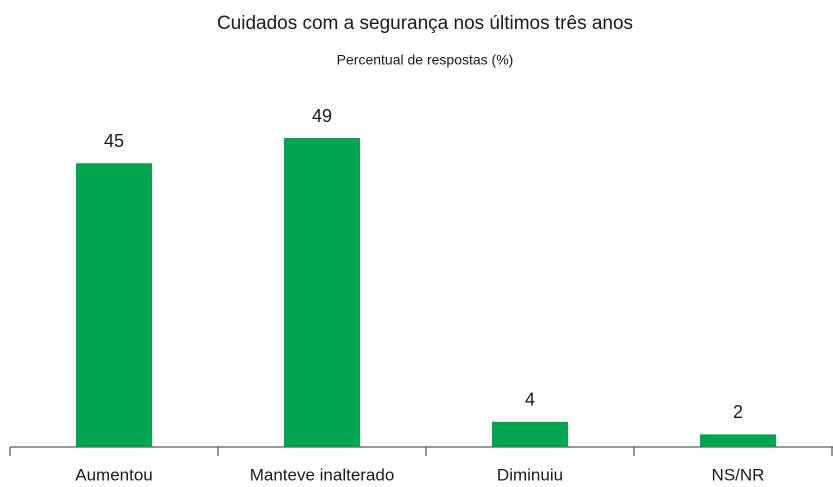 Image resolution: width=833 pixels, height=487 pixels. Describe the element at coordinates (425, 60) in the screenshot. I see `chart-subtitle: Percentual de respostas (%)` at that location.